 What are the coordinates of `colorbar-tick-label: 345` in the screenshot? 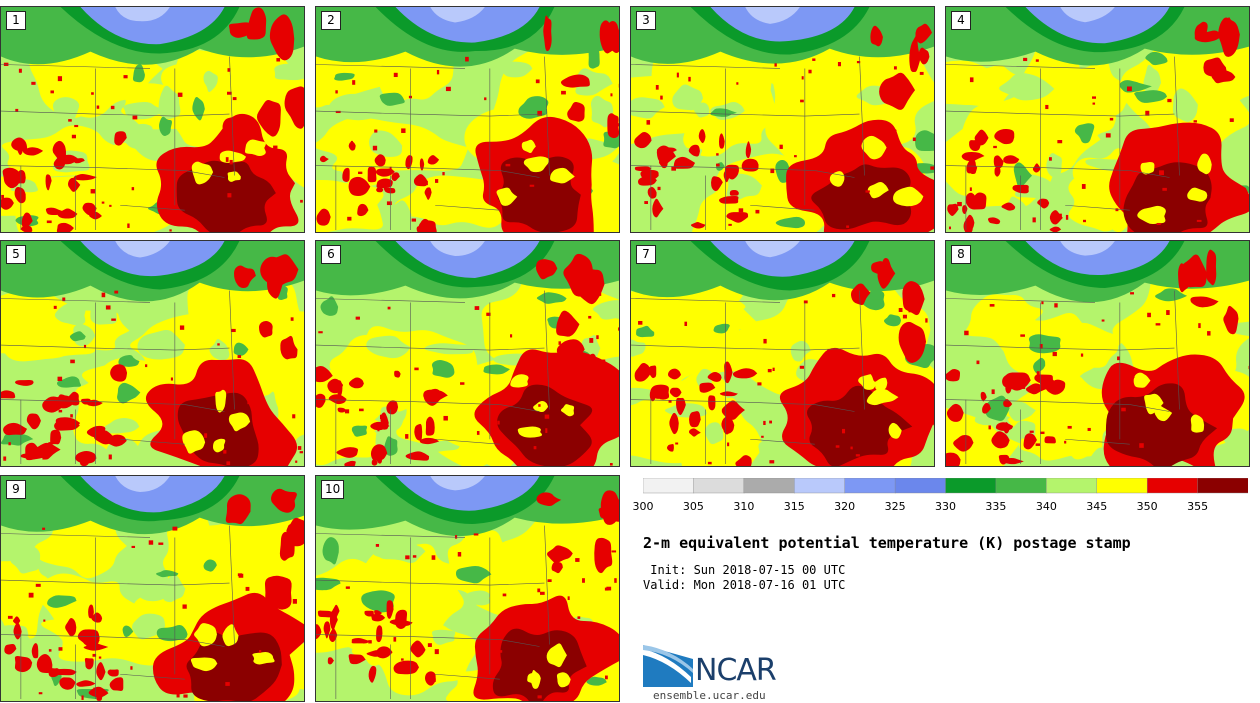 It's located at (1097, 506).